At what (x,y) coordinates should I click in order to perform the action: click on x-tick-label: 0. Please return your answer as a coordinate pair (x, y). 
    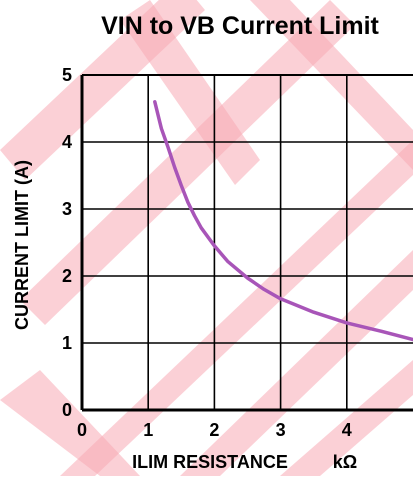
    Looking at the image, I should click on (82, 430).